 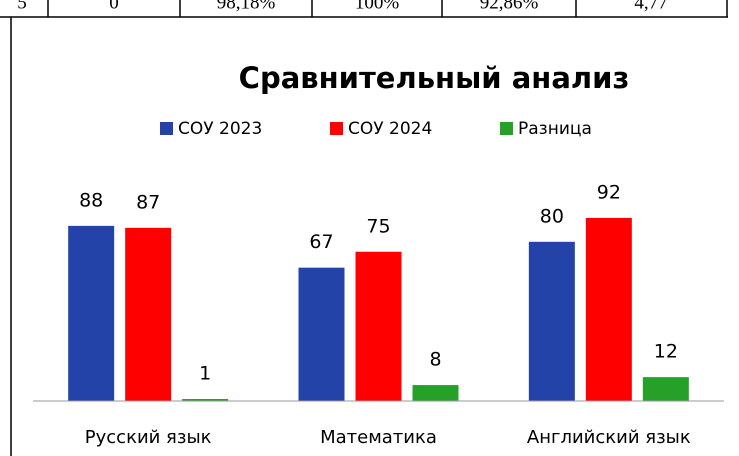 I want to click on legend-label: СОУ 2024, so click(x=390, y=129).